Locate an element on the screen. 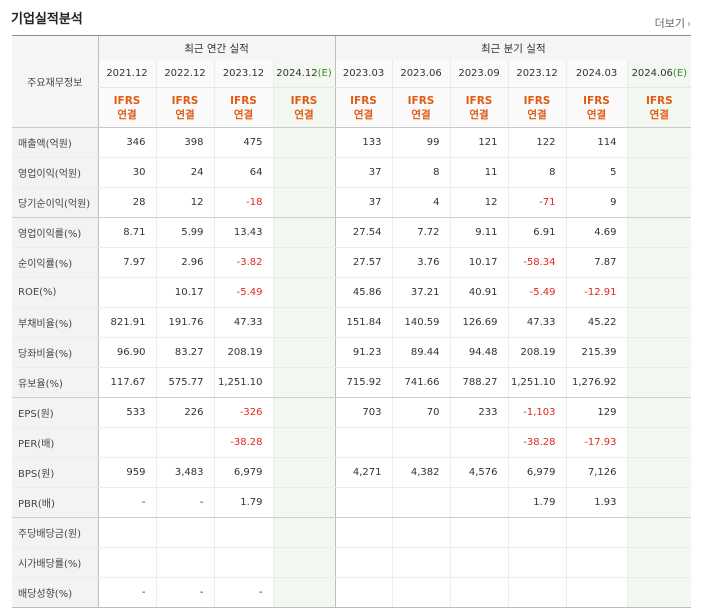 This screenshot has width=703, height=608. table-row: 시가배당률(%) is located at coordinates (352, 562).